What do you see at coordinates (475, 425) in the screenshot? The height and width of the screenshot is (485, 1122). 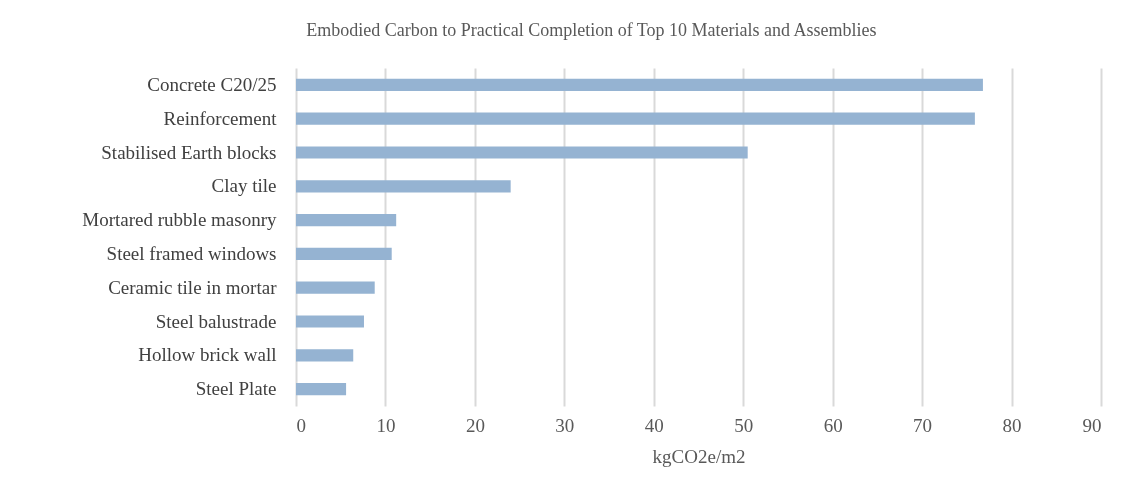 I see `x-tick-label: 20` at bounding box center [475, 425].